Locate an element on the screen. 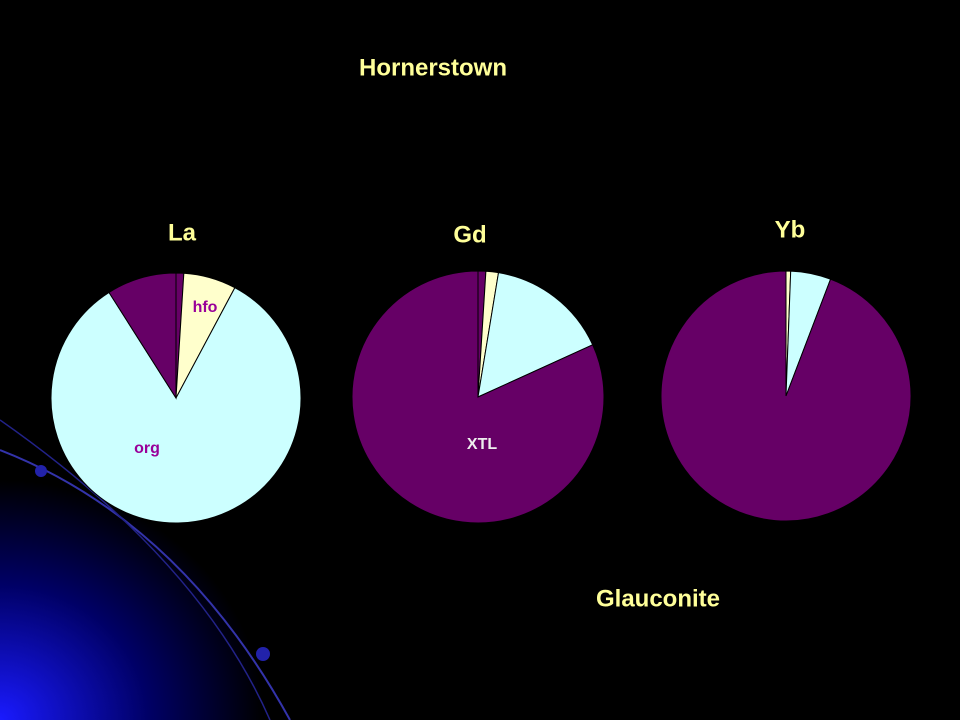 The image size is (960, 720). pie-title: Yb is located at coordinates (790, 229).